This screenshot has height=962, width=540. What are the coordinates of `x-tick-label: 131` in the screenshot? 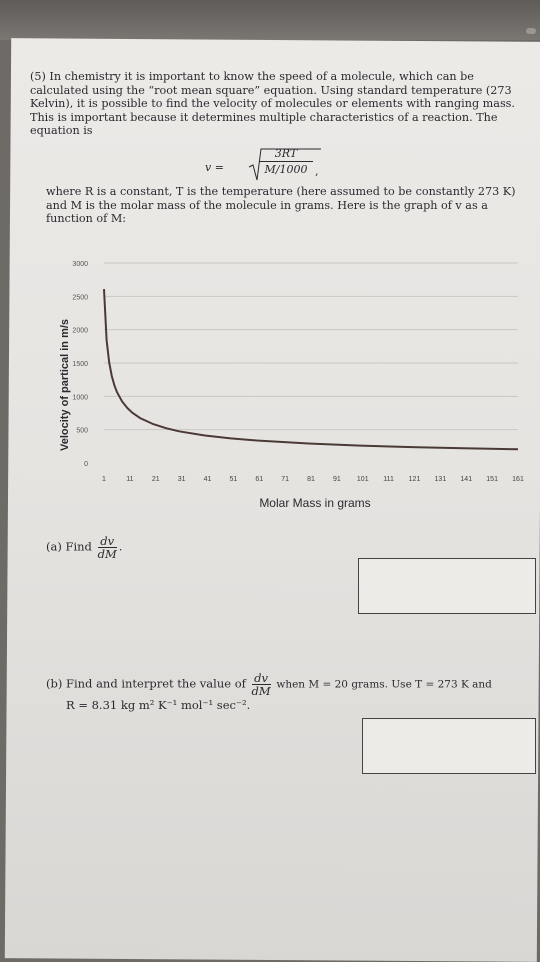 It's located at (441, 479).